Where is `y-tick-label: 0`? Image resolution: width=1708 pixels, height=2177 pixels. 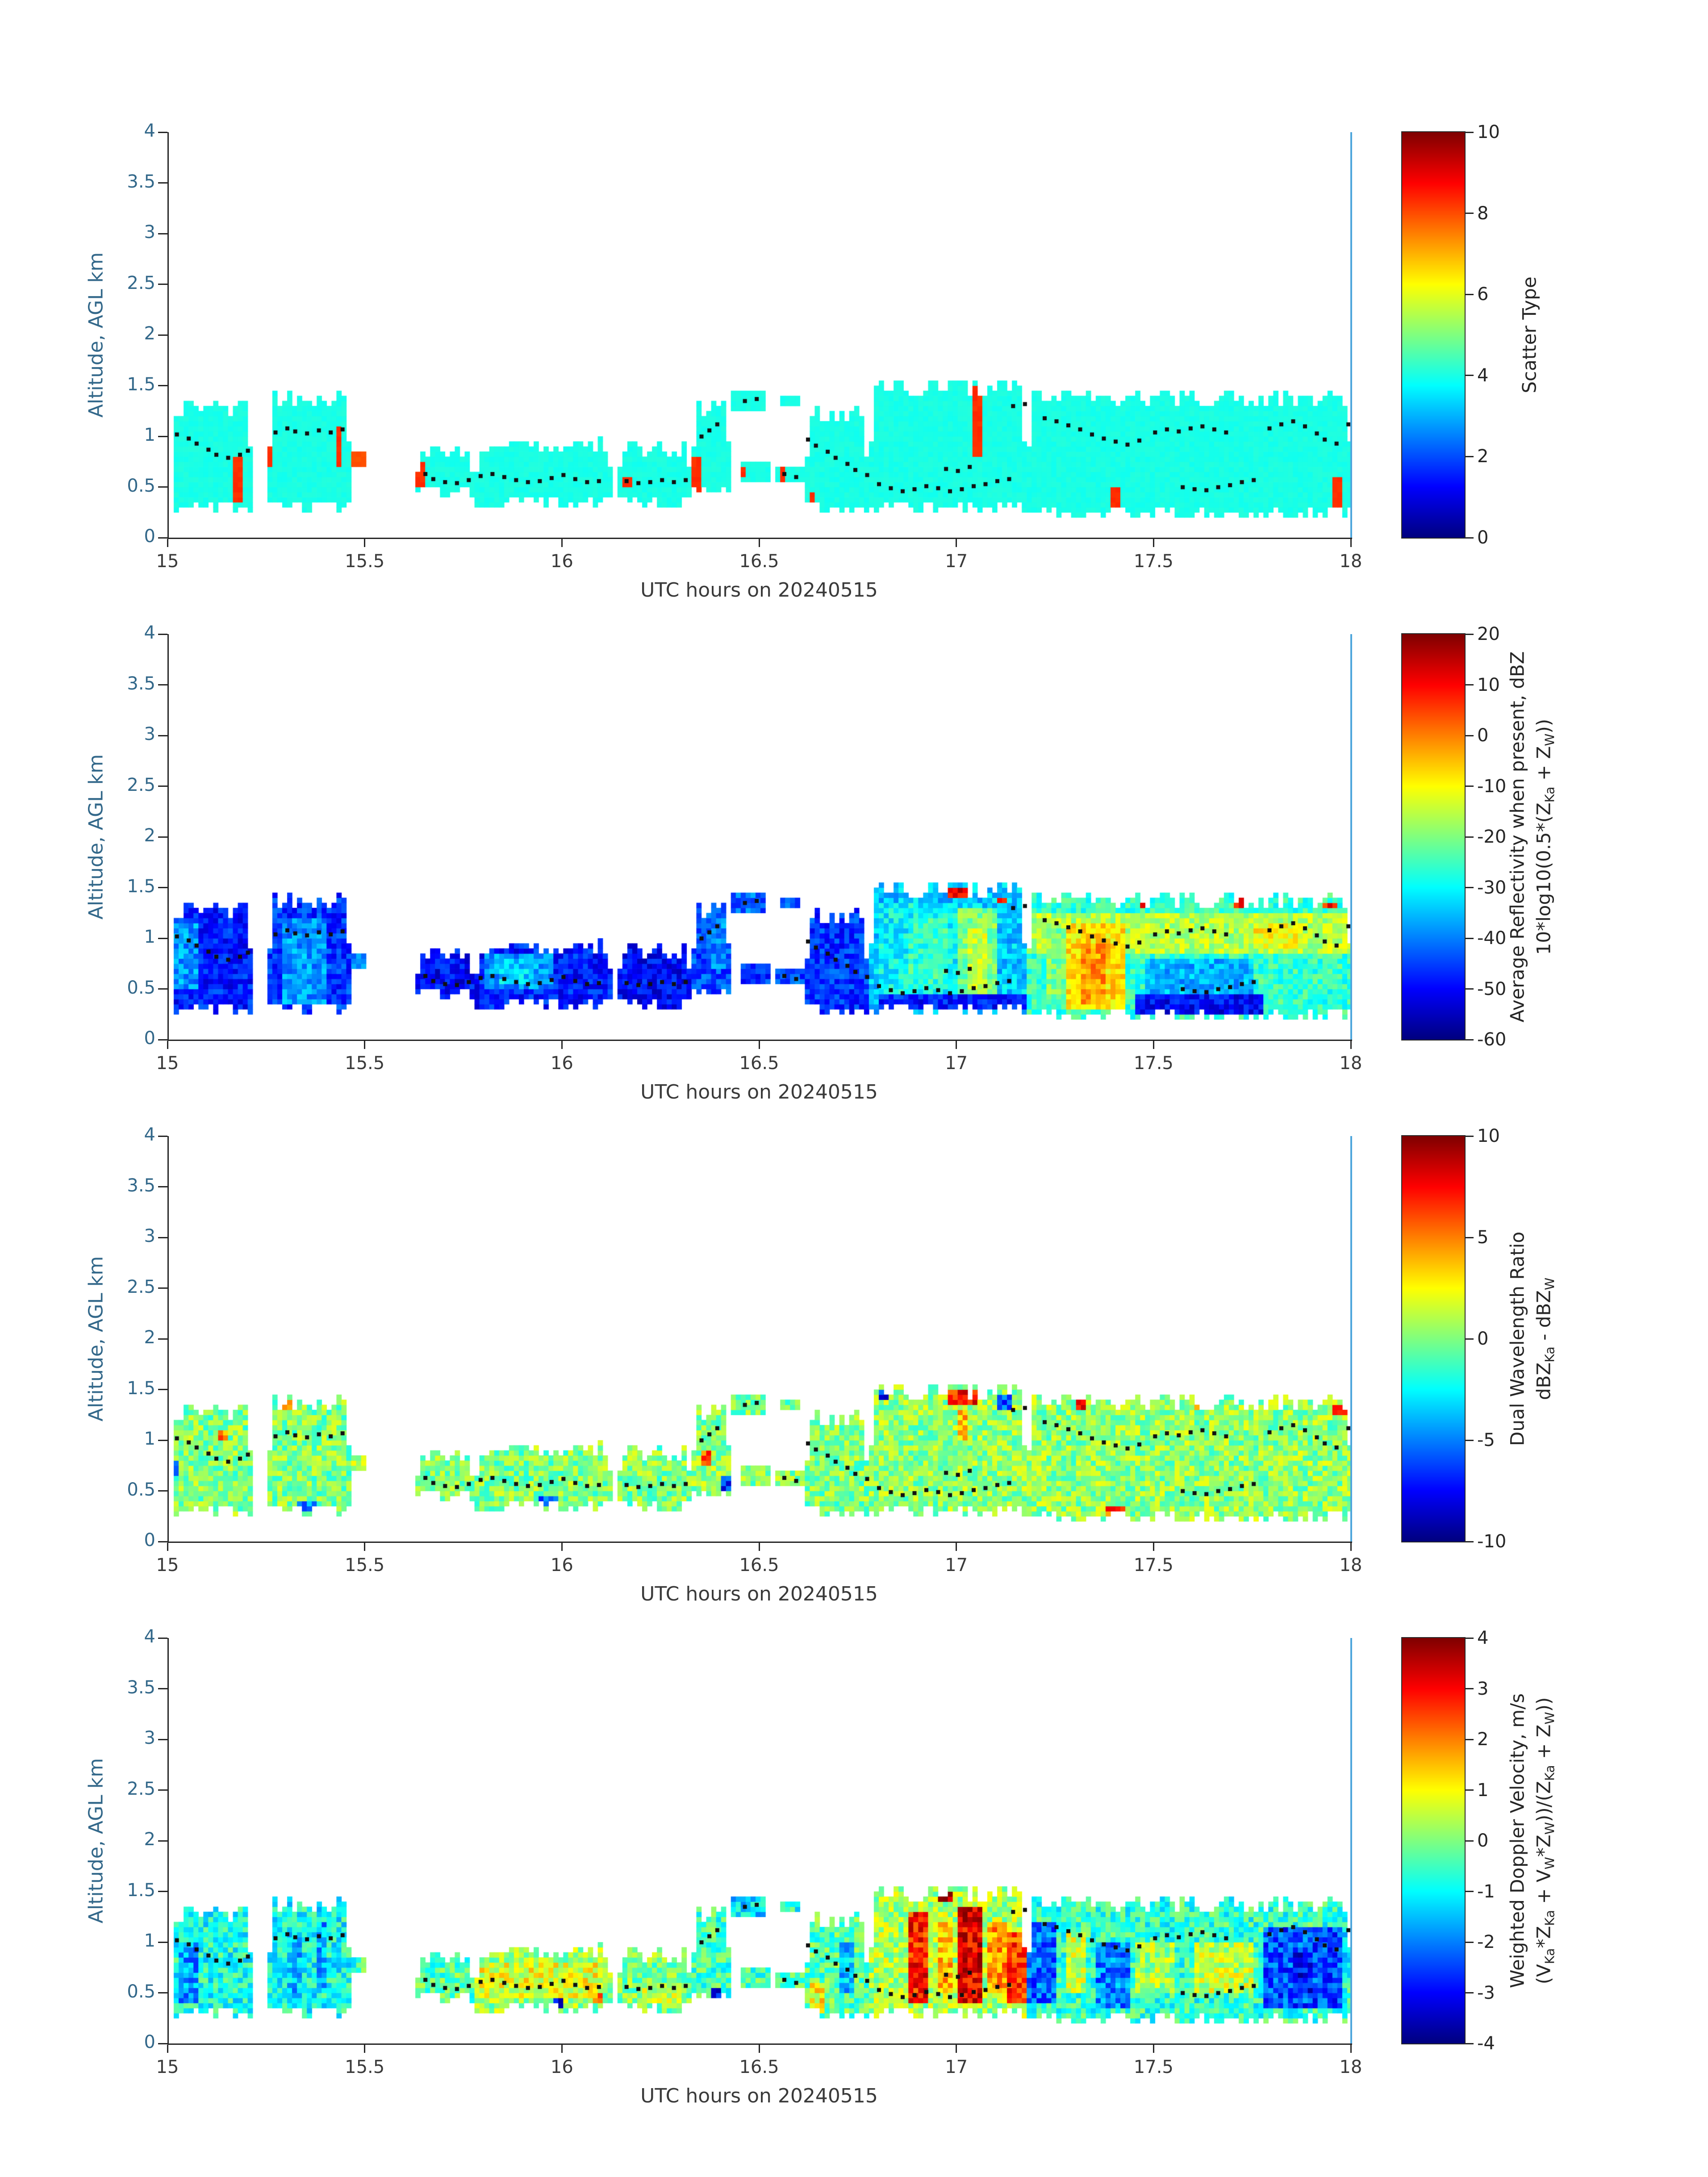 y-tick-label: 0 is located at coordinates (149, 1038).